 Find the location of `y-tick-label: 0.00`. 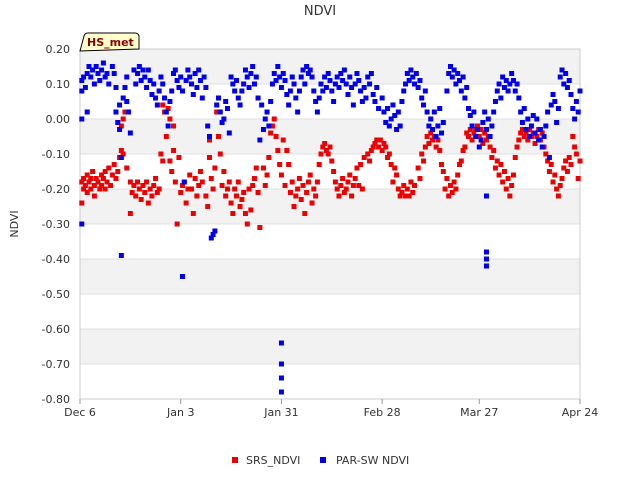

y-tick-label: 0.00 is located at coordinates (58, 119).